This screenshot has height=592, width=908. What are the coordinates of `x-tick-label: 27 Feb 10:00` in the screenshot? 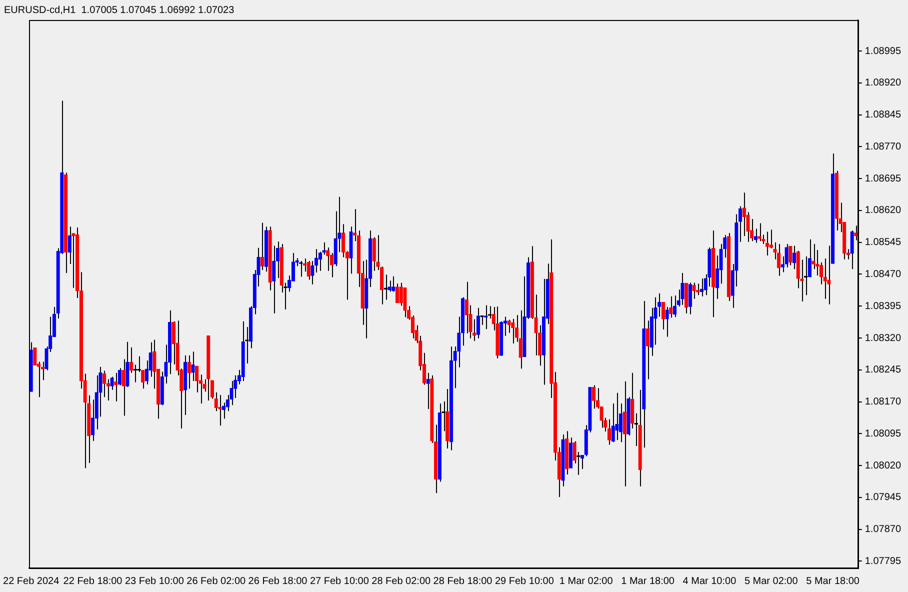 It's located at (340, 581).